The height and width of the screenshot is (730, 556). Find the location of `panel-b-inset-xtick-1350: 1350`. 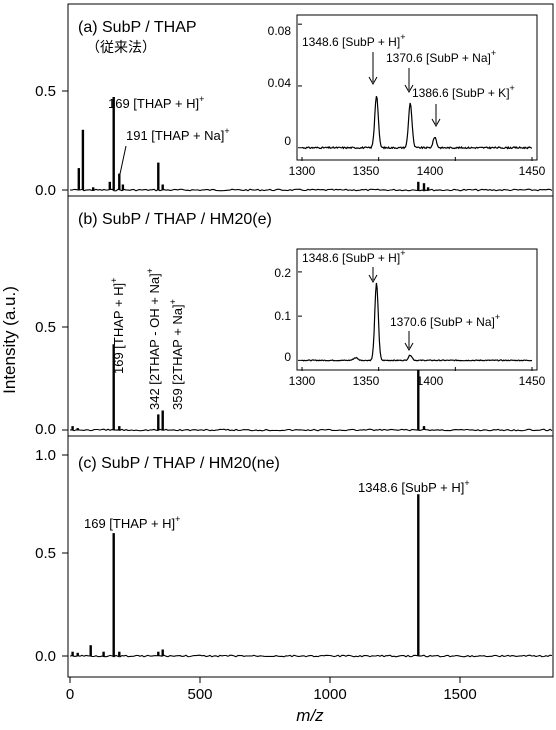

panel-b-inset-xtick-1350: 1350 is located at coordinates (366, 381).